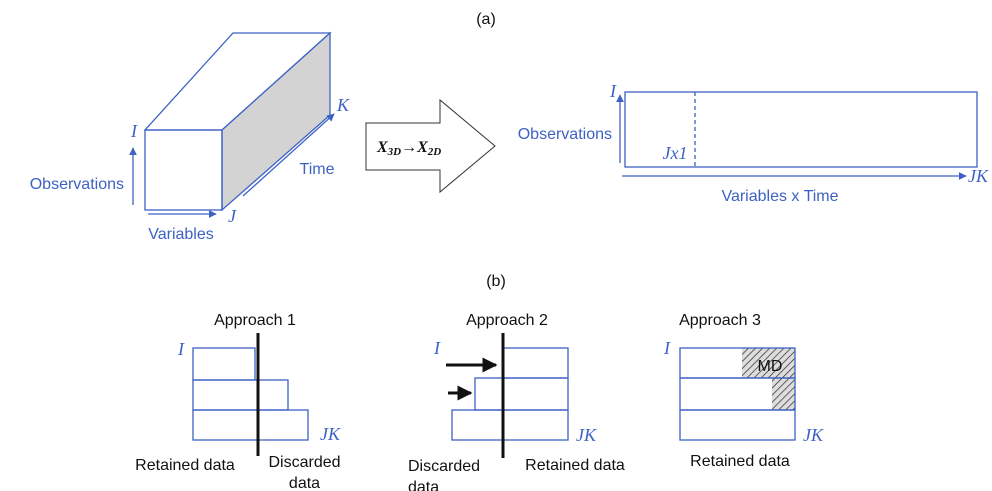 The width and height of the screenshot is (992, 491). I want to click on subscript: 3D, so click(394, 152).